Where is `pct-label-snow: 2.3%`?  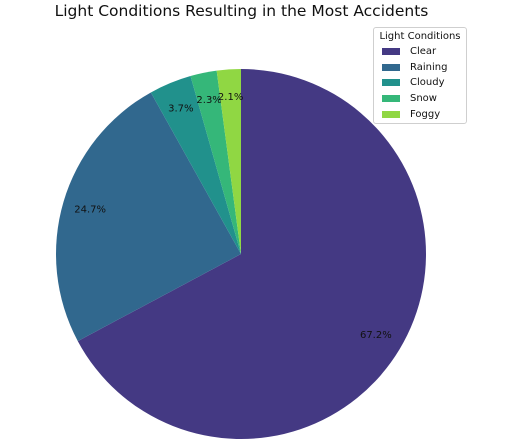
pct-label-snow: 2.3% is located at coordinates (208, 100).